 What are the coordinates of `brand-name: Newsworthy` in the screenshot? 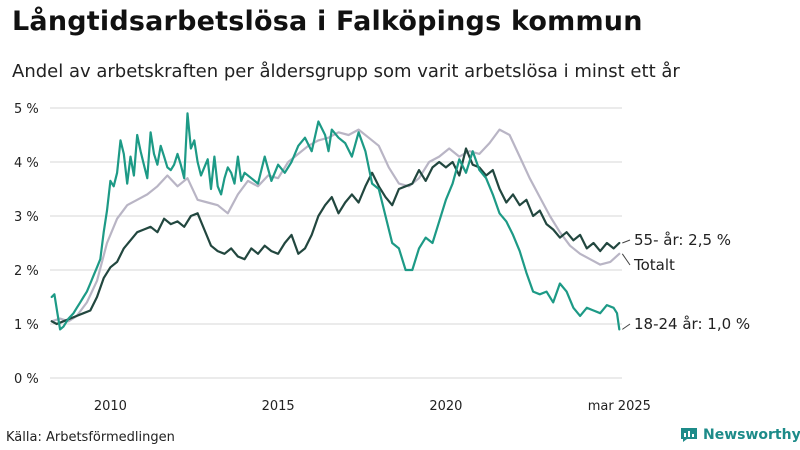 It's located at (751, 435).